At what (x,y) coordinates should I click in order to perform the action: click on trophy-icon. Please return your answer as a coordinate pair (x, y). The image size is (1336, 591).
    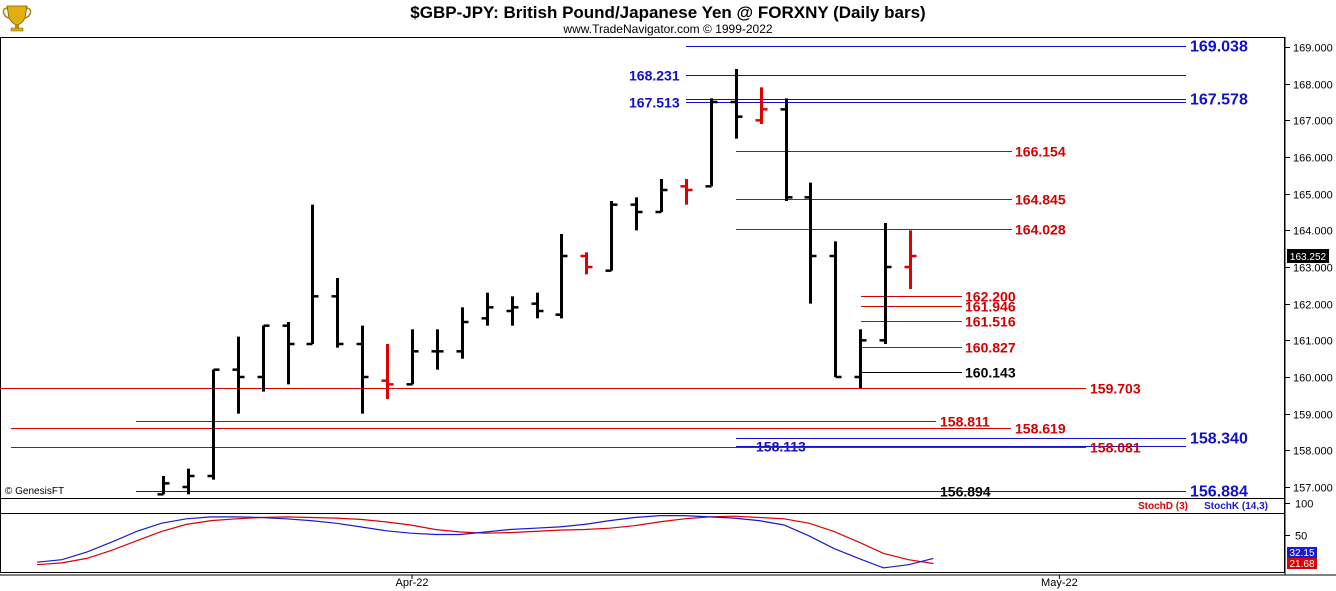
    Looking at the image, I should click on (17, 18).